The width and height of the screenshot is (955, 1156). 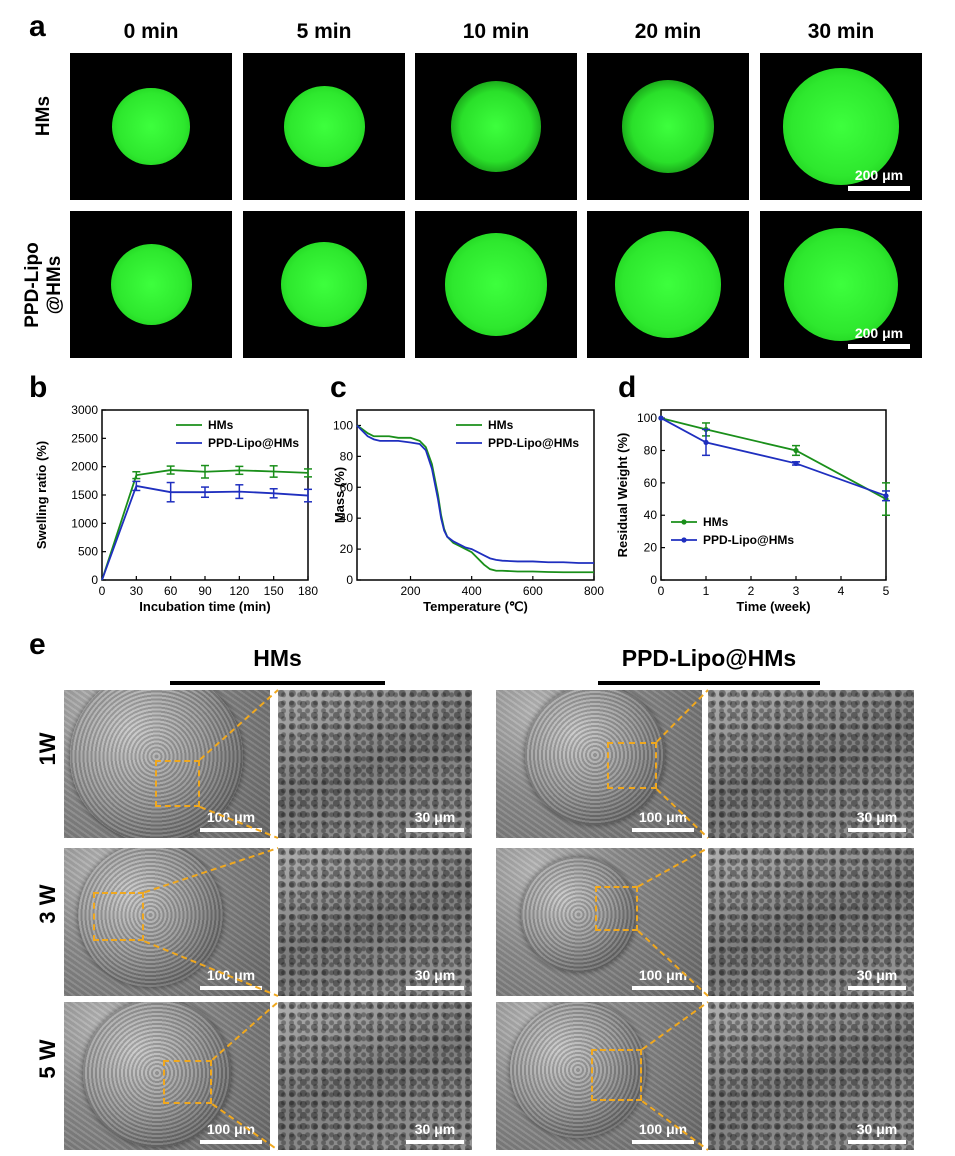 I want to click on row-label-line: PPD-Lipo, so click(x=32, y=284).